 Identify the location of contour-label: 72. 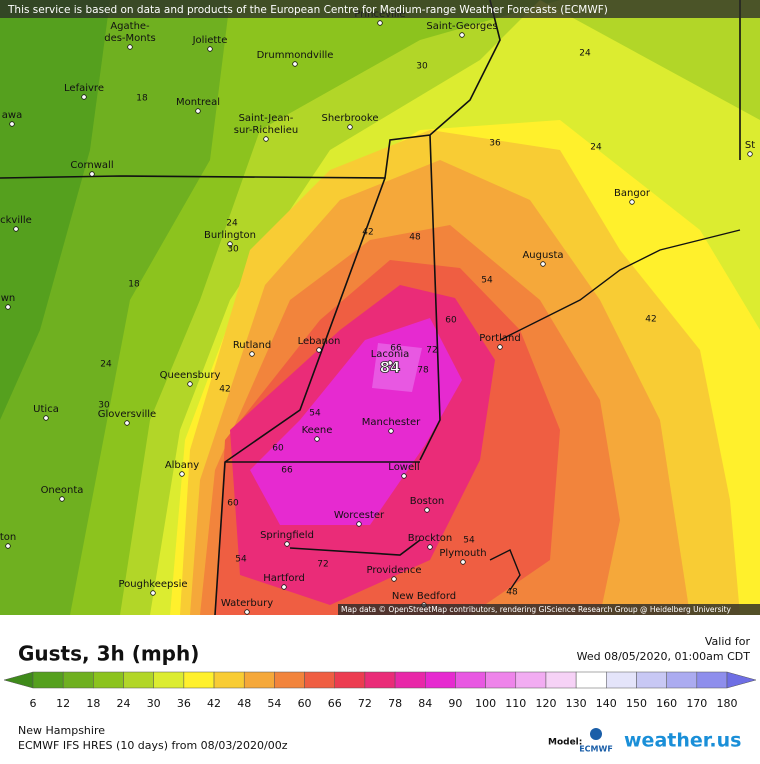
(431, 351).